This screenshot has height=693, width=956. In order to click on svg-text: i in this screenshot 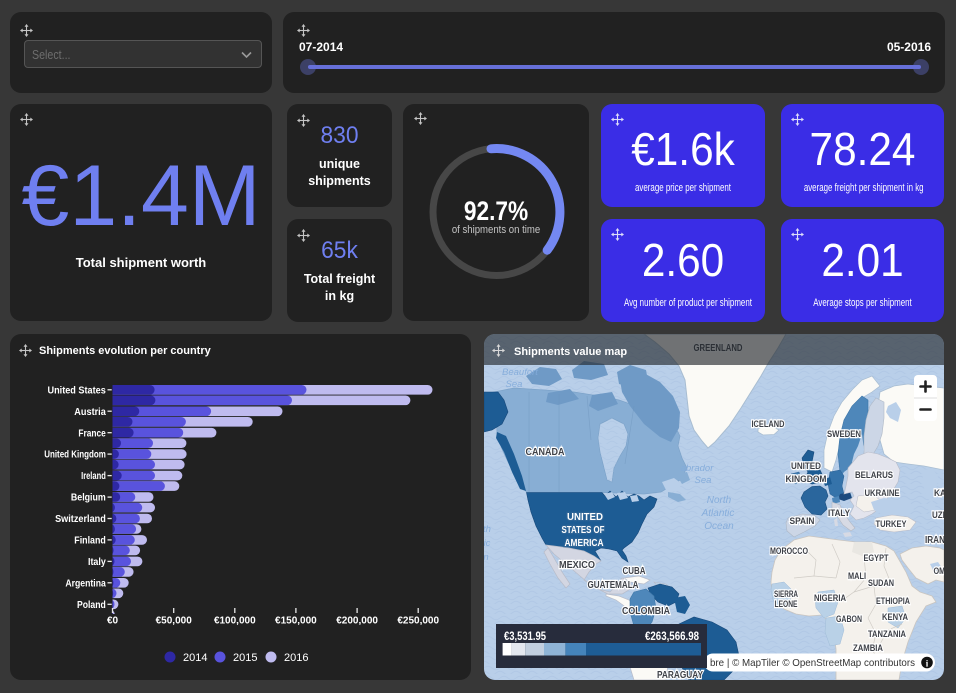, I will do `click(927, 664)`.